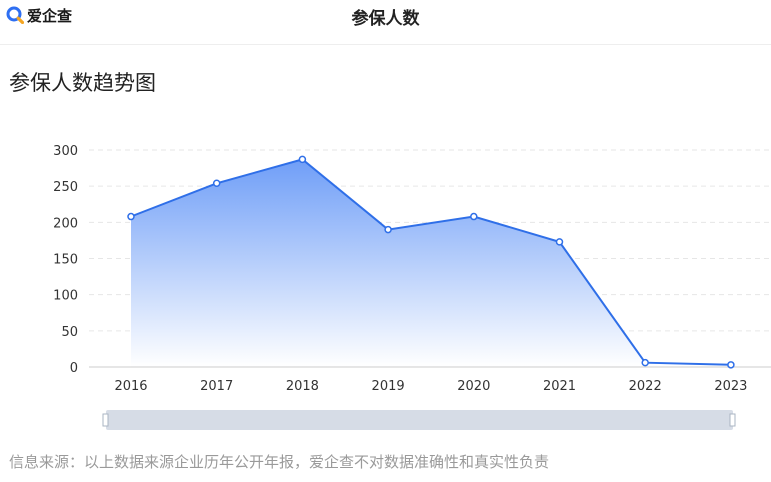 This screenshot has height=482, width=771. I want to click on x-tick-label: 2019, so click(388, 386).